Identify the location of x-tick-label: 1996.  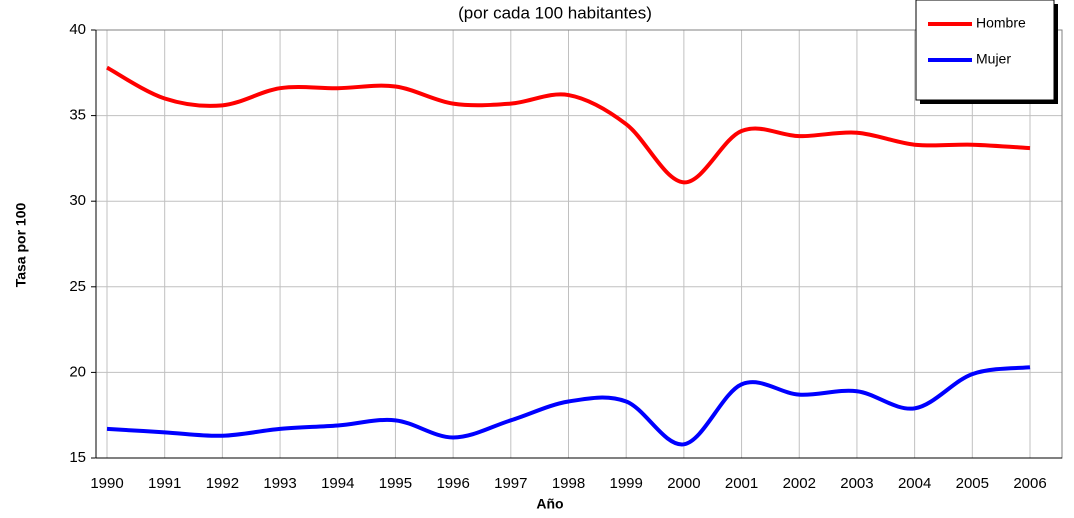
(452, 483).